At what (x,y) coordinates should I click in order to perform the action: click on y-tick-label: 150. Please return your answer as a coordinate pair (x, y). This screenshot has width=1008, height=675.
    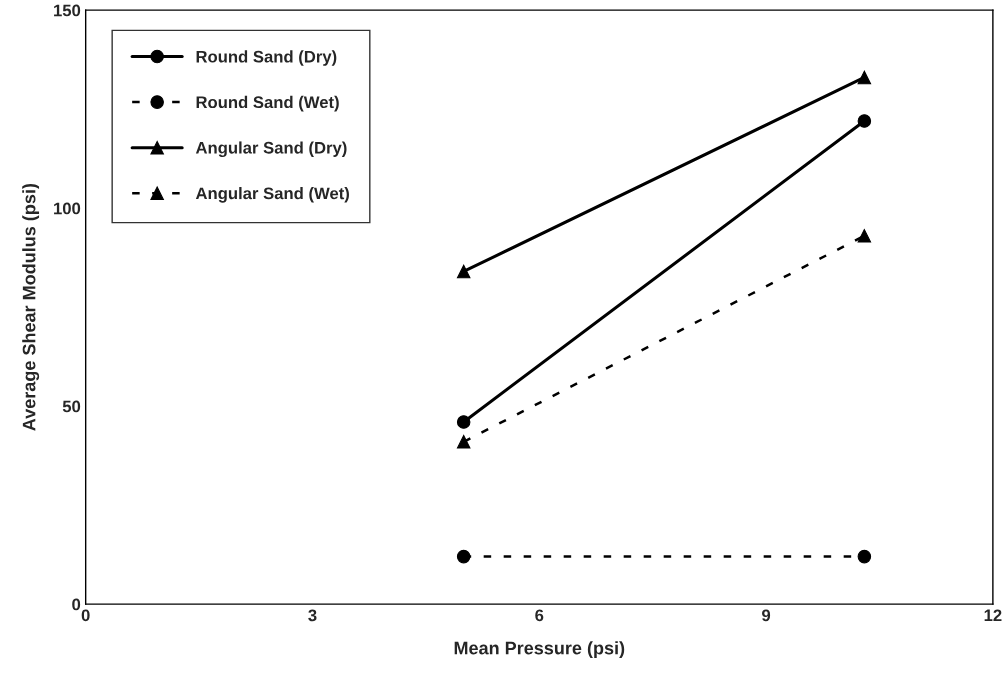
    Looking at the image, I should click on (67, 10).